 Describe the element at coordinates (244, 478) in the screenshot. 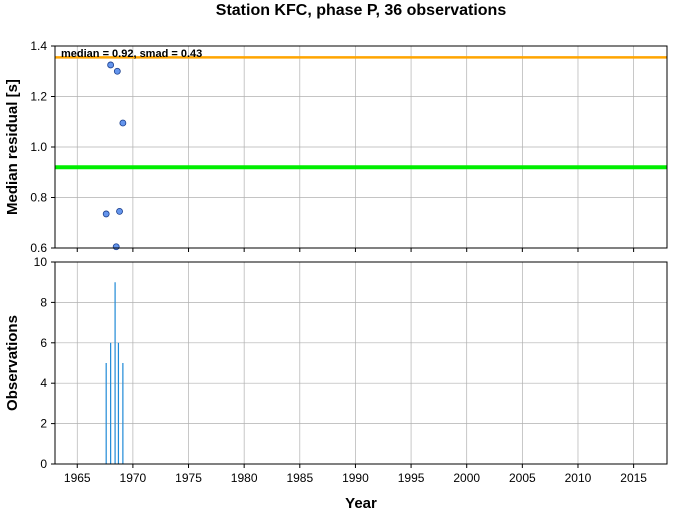

I see `observations-x-tick-label: 1980` at that location.